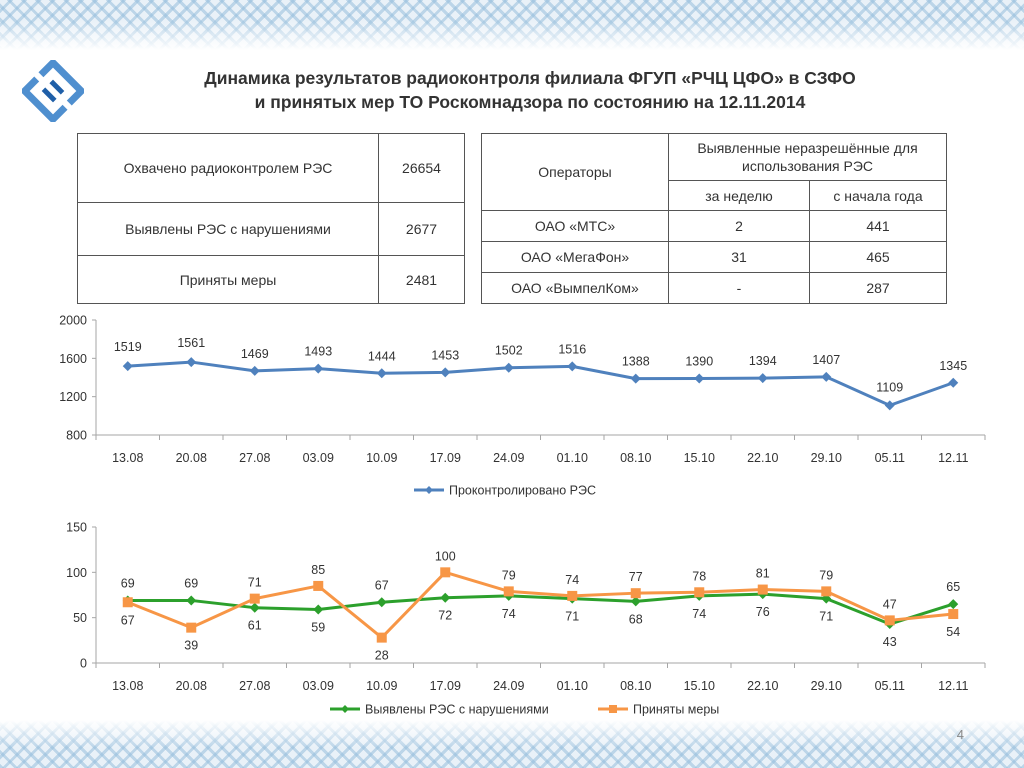  I want to click on legend-label: Проконтролировано РЭС, so click(522, 491).